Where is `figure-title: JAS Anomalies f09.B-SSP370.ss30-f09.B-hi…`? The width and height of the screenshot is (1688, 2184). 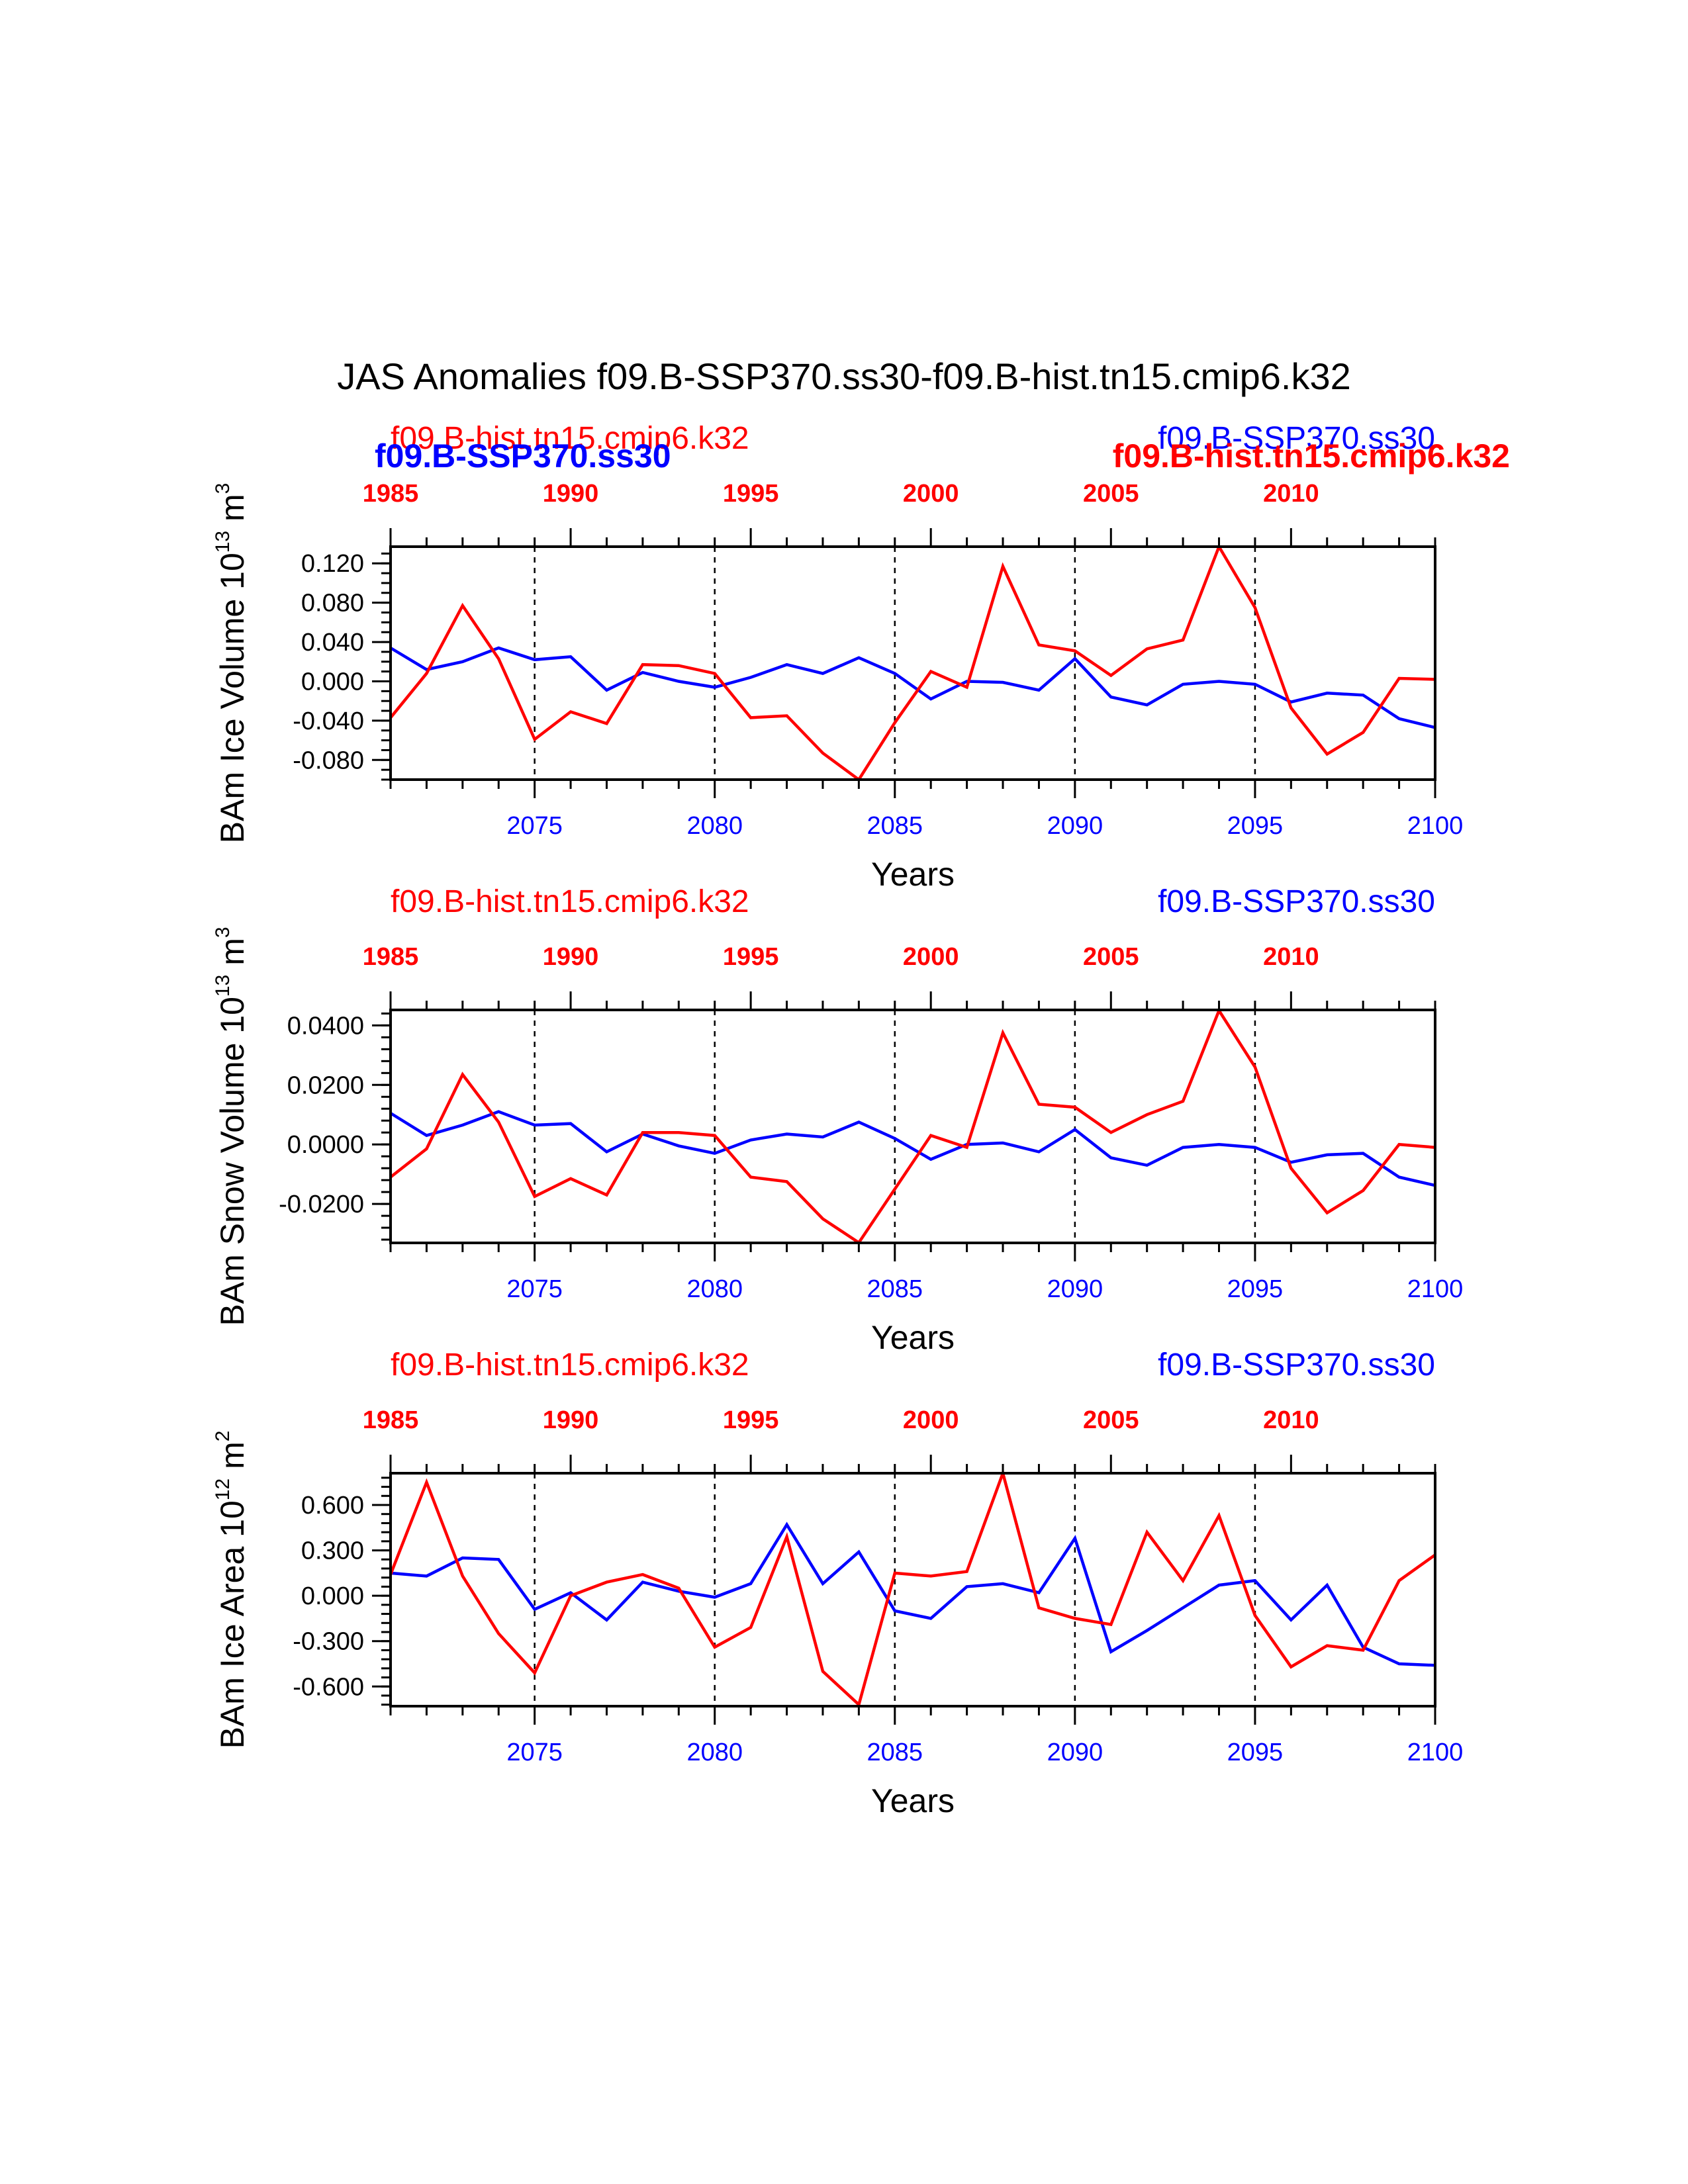
figure-title: JAS Anomalies f09.B-SSP370.ss30-f09.B-hi… is located at coordinates (843, 376).